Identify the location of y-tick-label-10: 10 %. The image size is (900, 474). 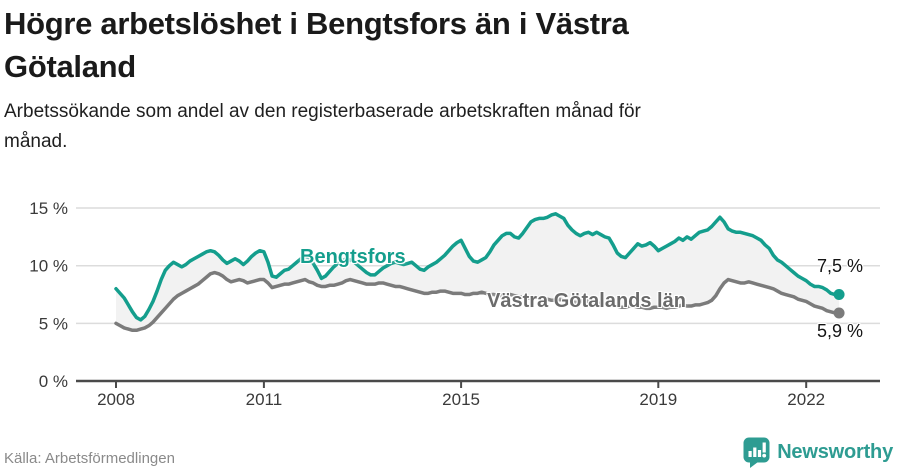
(48, 266).